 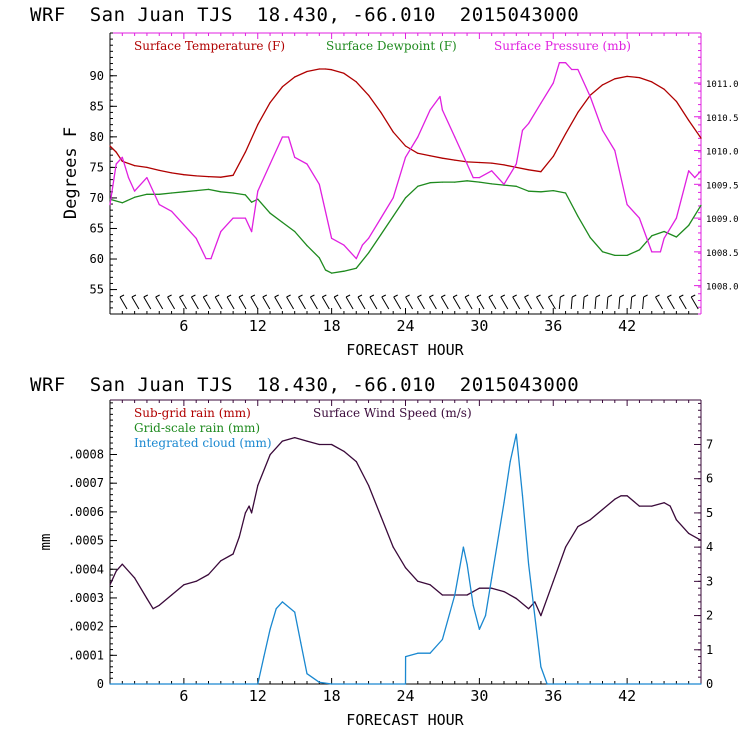 What do you see at coordinates (722, 220) in the screenshot?
I see `top-y2-tick-label: 1009.0` at bounding box center [722, 220].